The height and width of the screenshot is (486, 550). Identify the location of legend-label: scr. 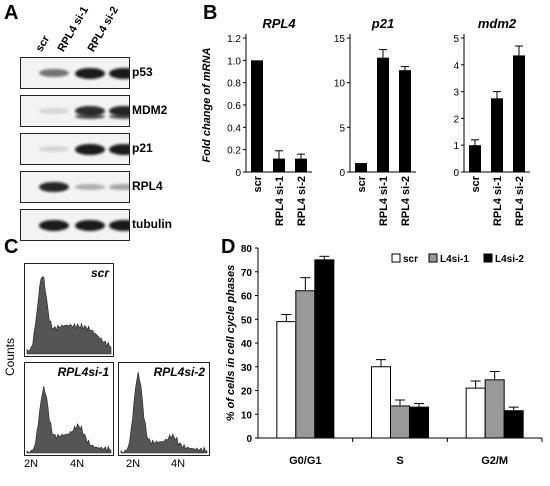
(410, 259).